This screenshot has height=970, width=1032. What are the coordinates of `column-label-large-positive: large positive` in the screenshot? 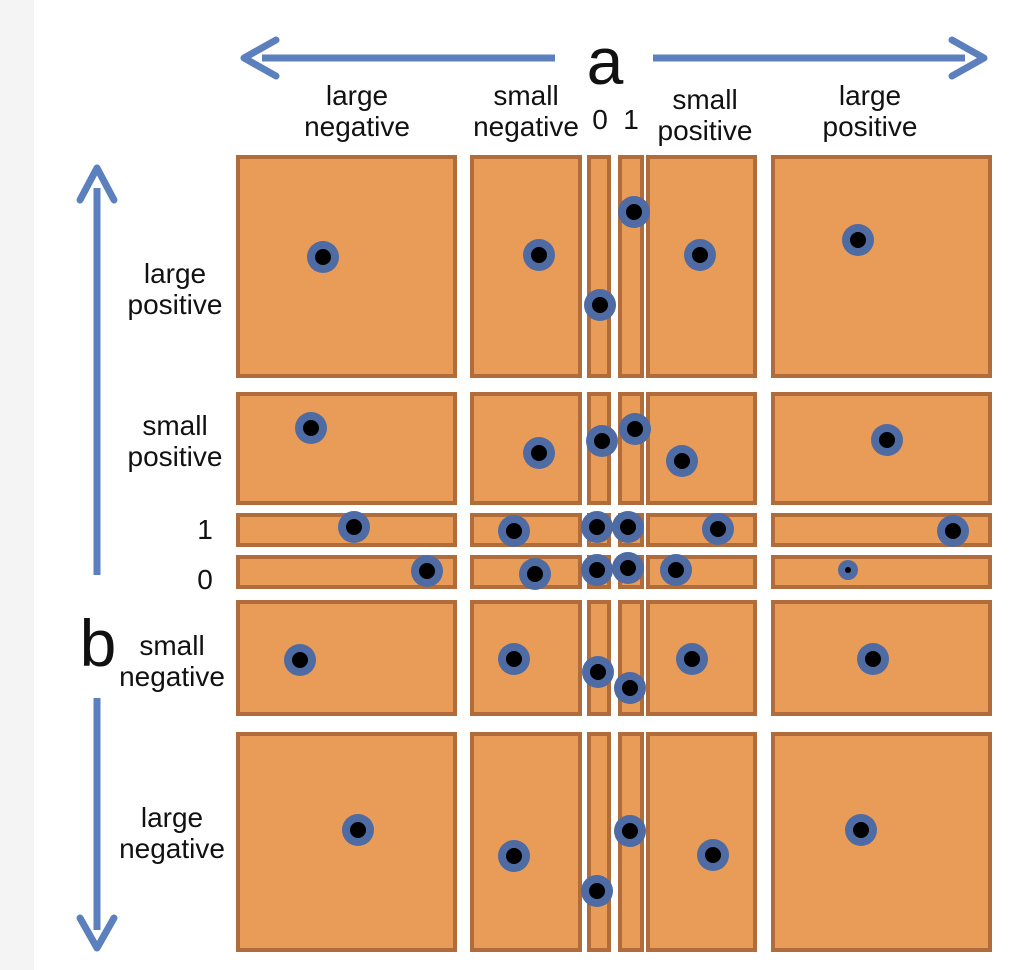 It's located at (870, 111).